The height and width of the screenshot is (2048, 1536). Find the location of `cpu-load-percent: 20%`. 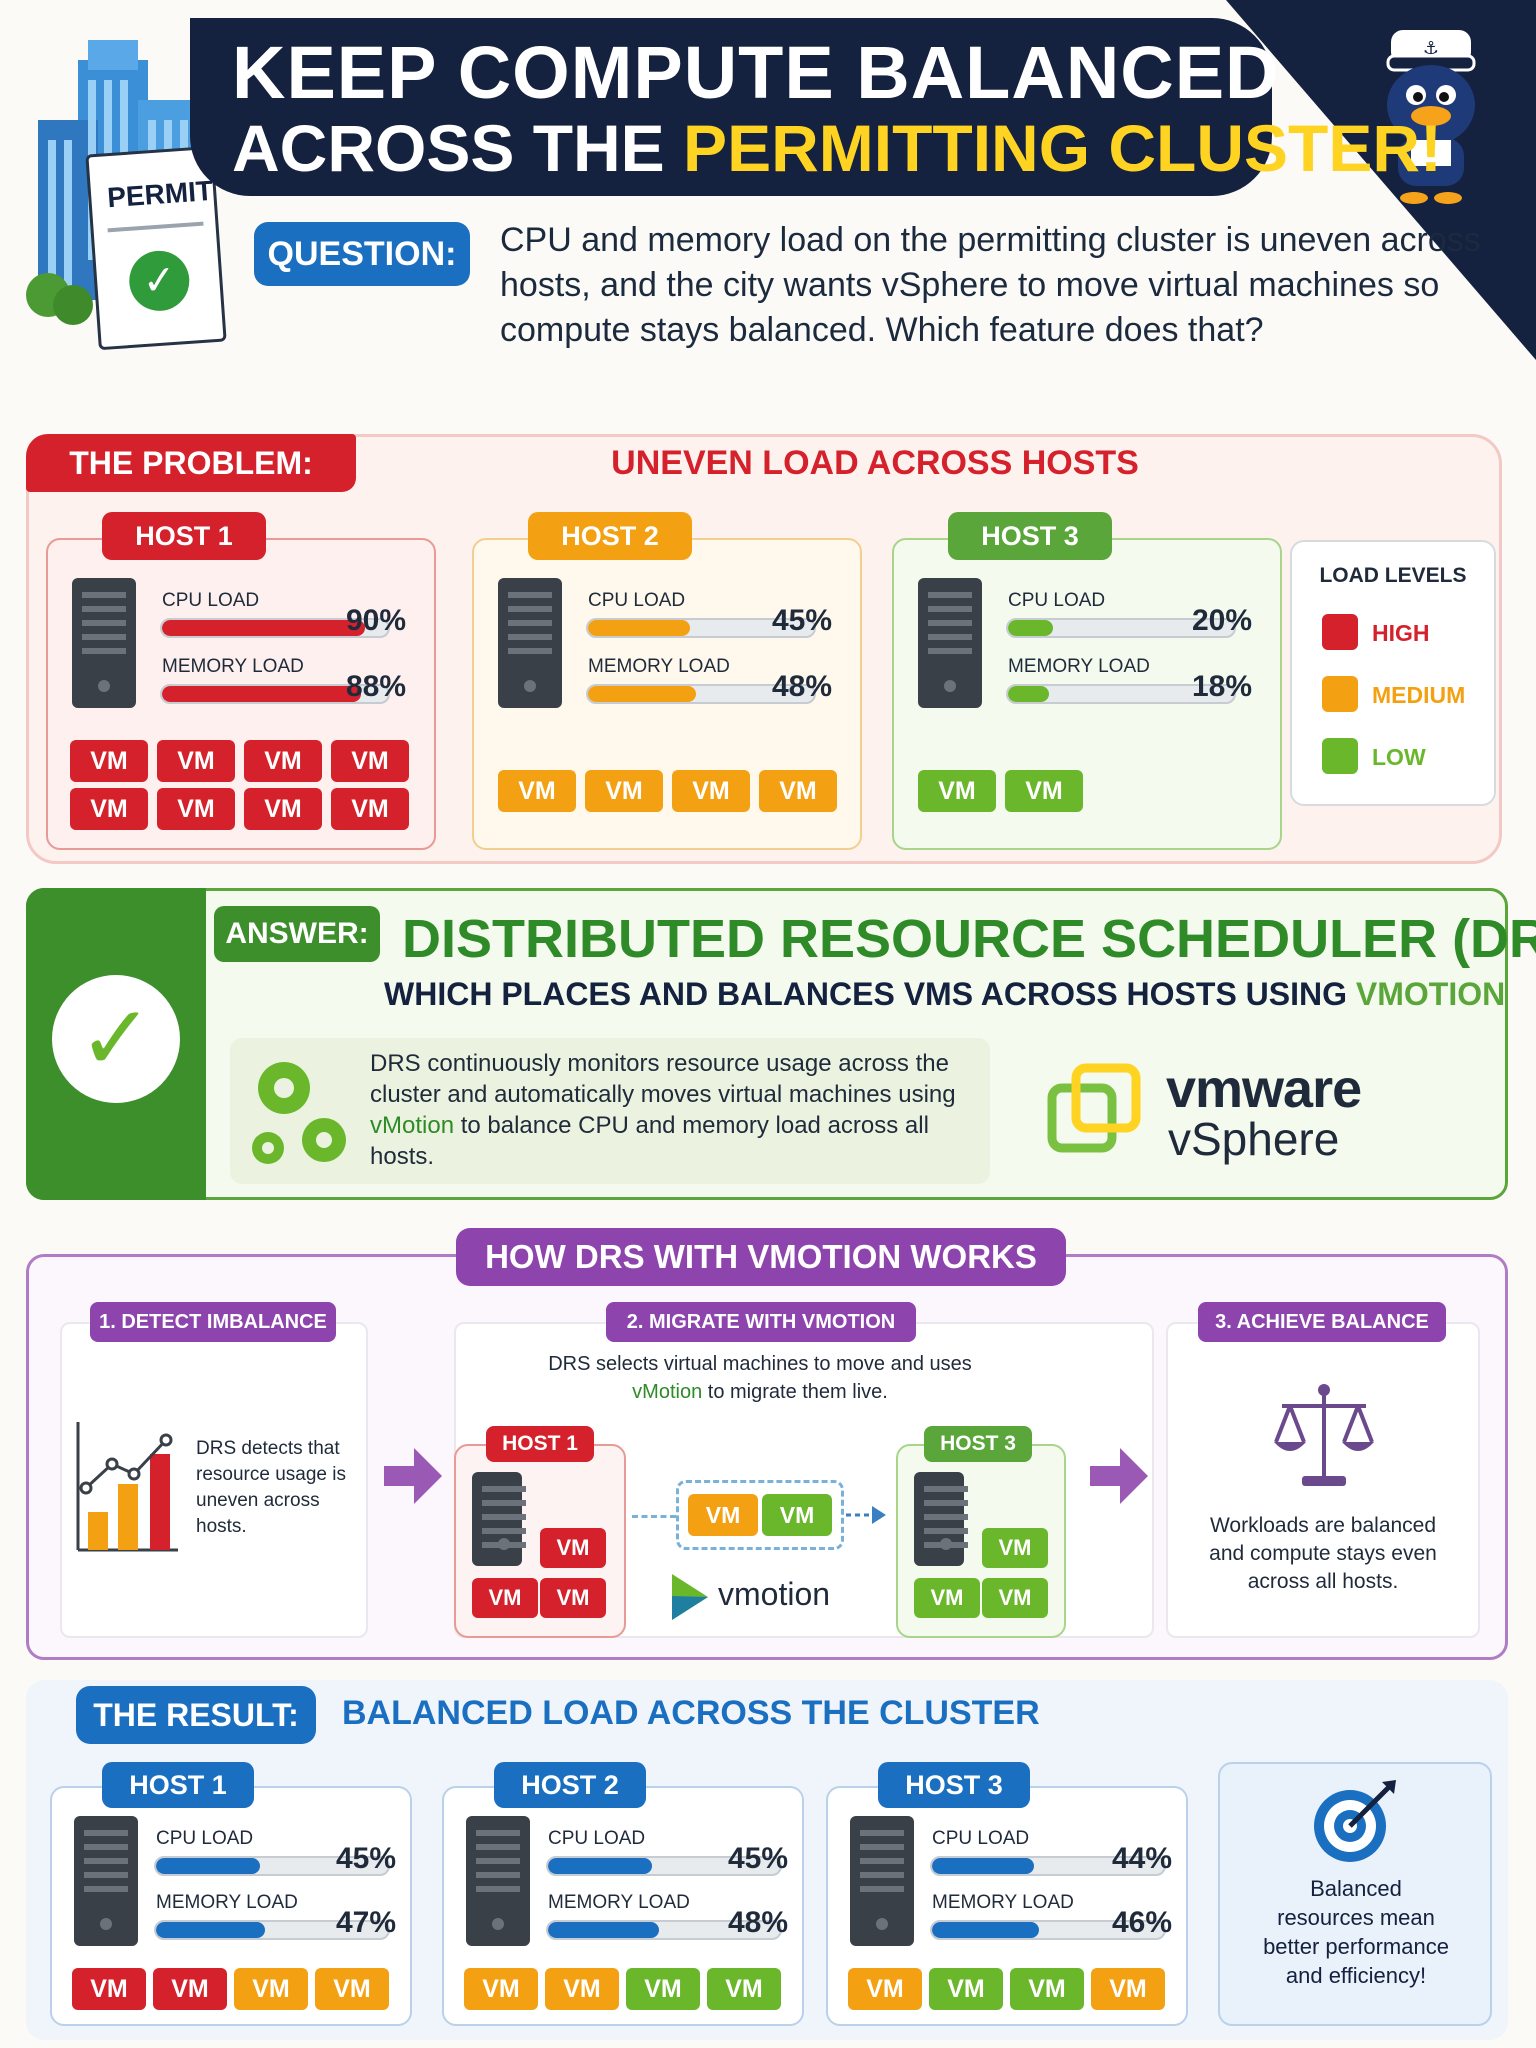

cpu-load-percent: 20% is located at coordinates (1221, 620).